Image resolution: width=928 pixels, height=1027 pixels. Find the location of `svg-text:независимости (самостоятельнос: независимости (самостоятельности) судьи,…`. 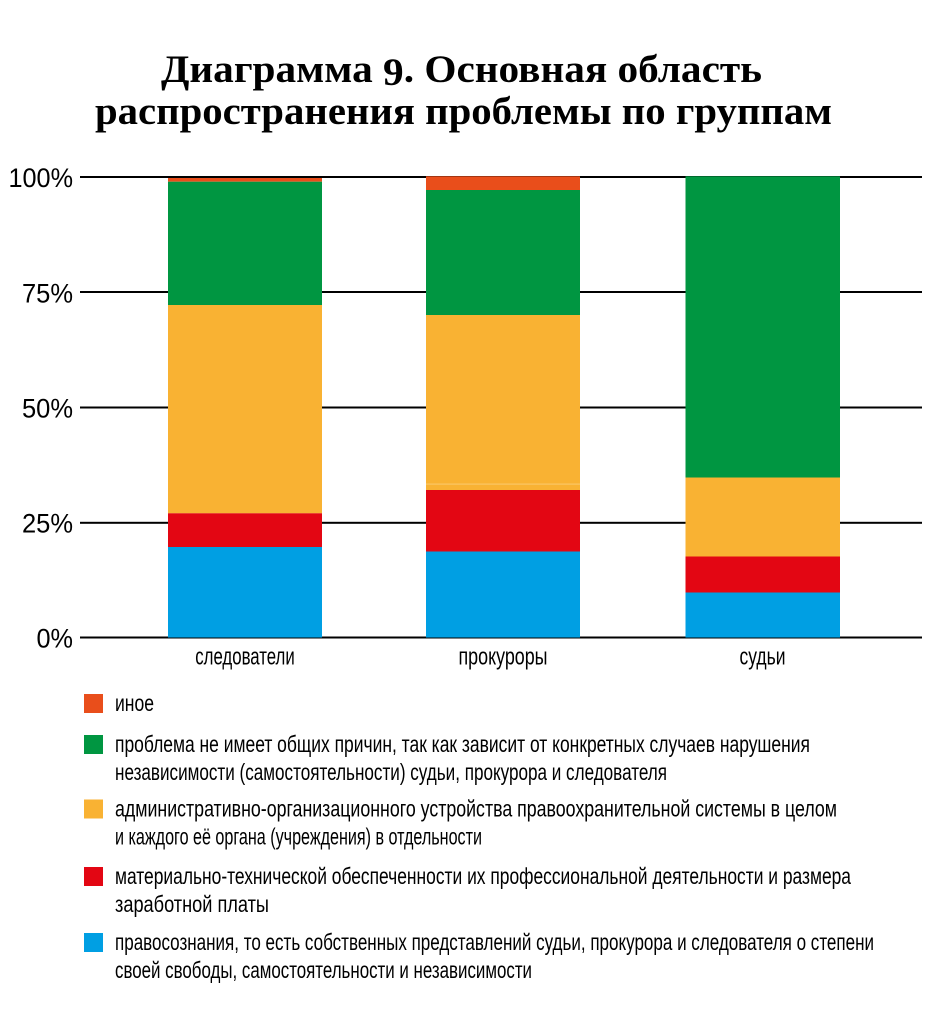

svg-text:независимости (самостоятельнос: независимости (самостоятельности) судьи,… is located at coordinates (391, 772).